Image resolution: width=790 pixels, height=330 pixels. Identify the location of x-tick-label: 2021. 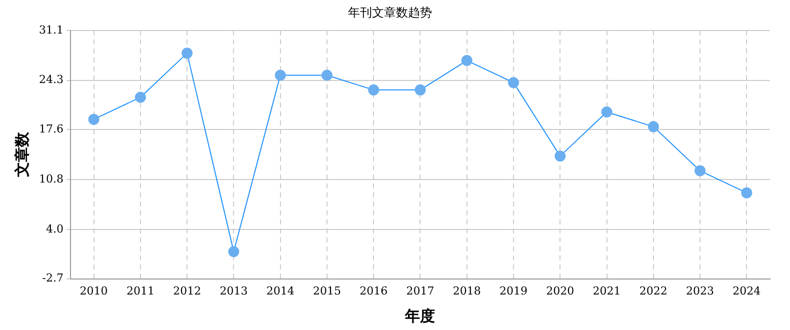
(606, 291).